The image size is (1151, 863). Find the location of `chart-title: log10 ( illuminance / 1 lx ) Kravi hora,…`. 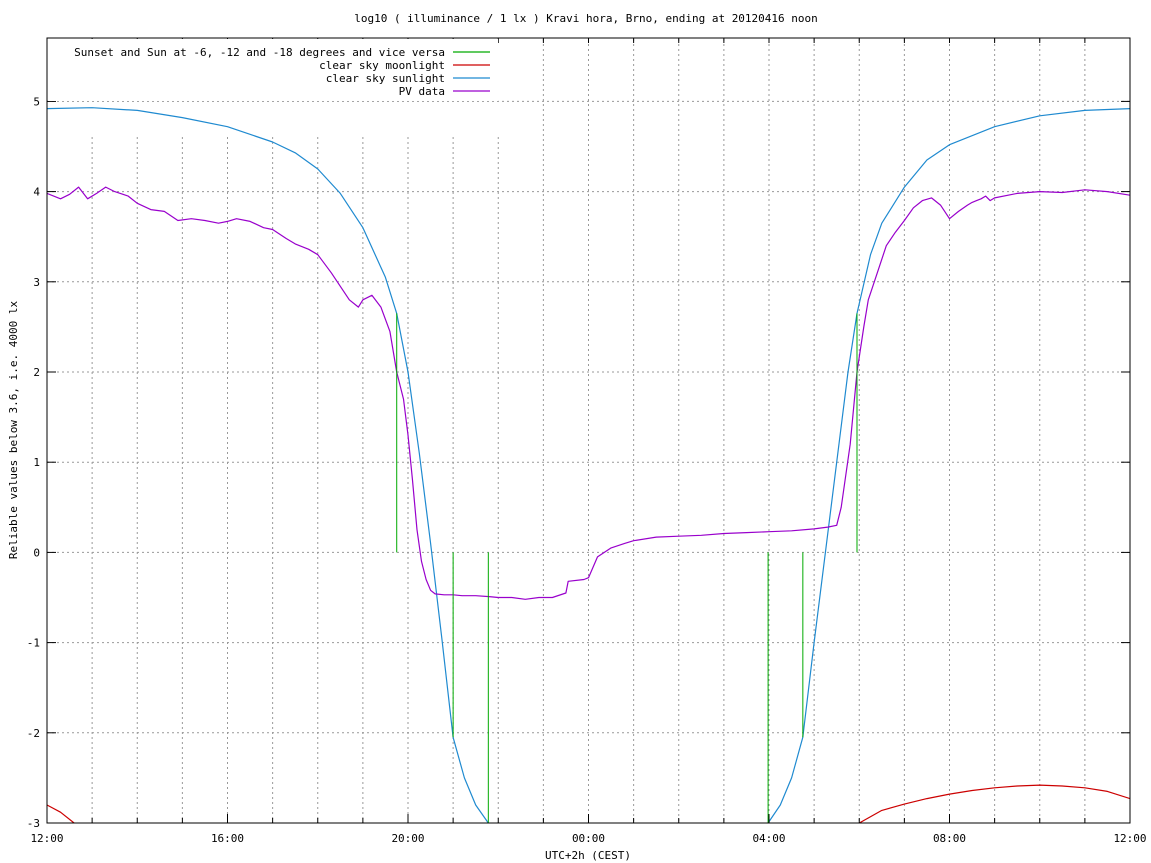

chart-title: log10 ( illuminance / 1 lx ) Kravi hora,… is located at coordinates (586, 18).